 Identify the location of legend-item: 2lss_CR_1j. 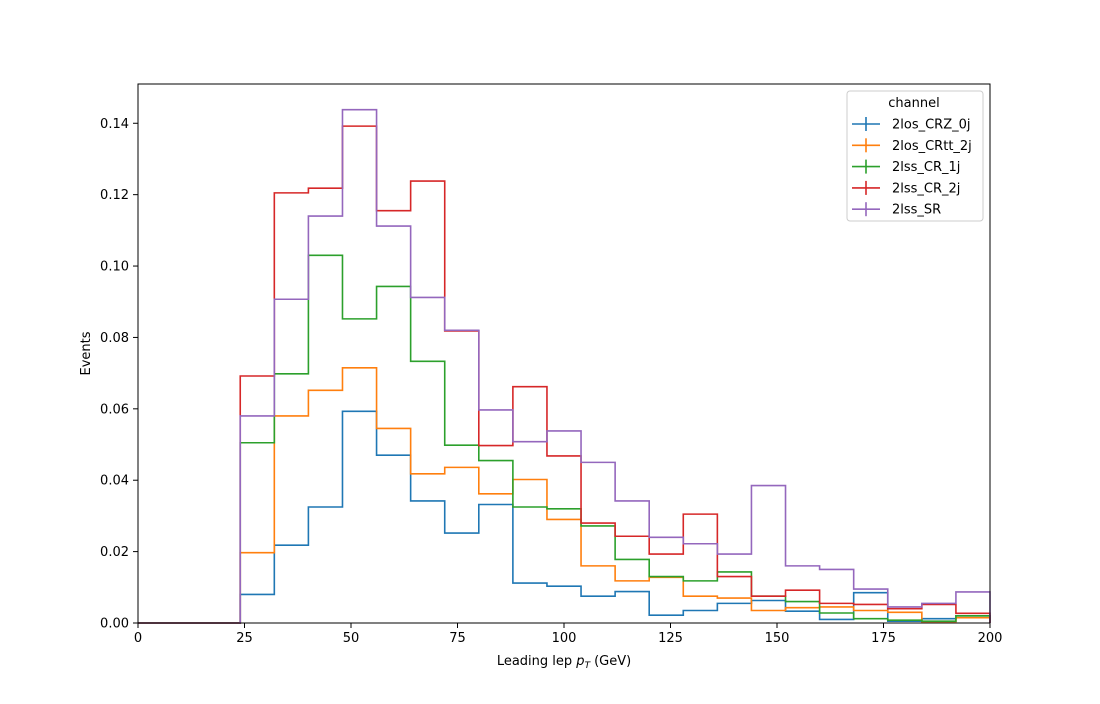
(906, 167).